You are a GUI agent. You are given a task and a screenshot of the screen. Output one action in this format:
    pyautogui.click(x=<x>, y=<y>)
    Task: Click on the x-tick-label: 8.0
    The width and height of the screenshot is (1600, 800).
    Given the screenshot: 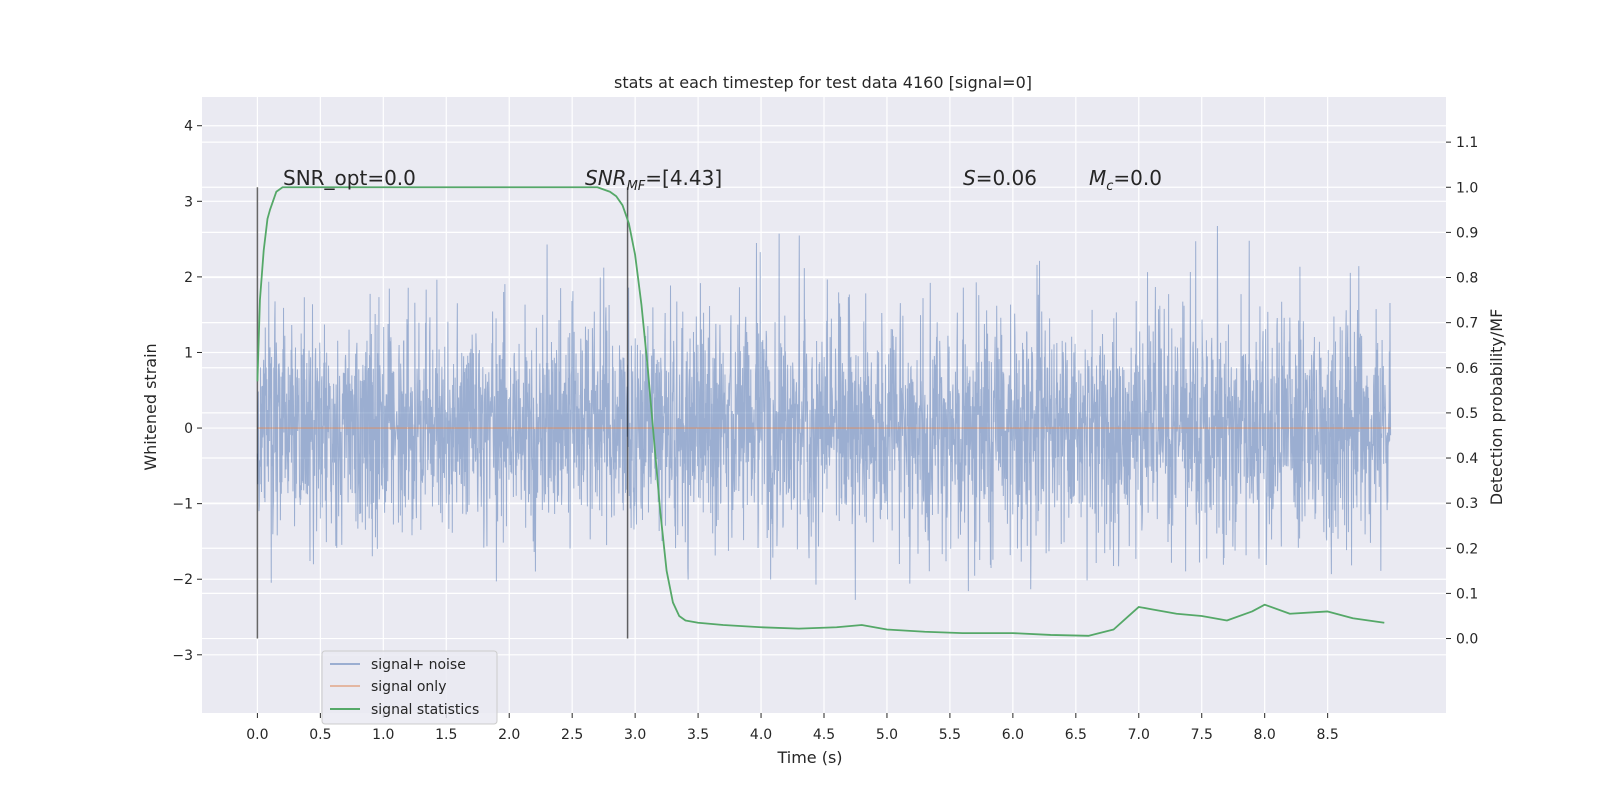 What is the action you would take?
    pyautogui.click(x=1265, y=735)
    